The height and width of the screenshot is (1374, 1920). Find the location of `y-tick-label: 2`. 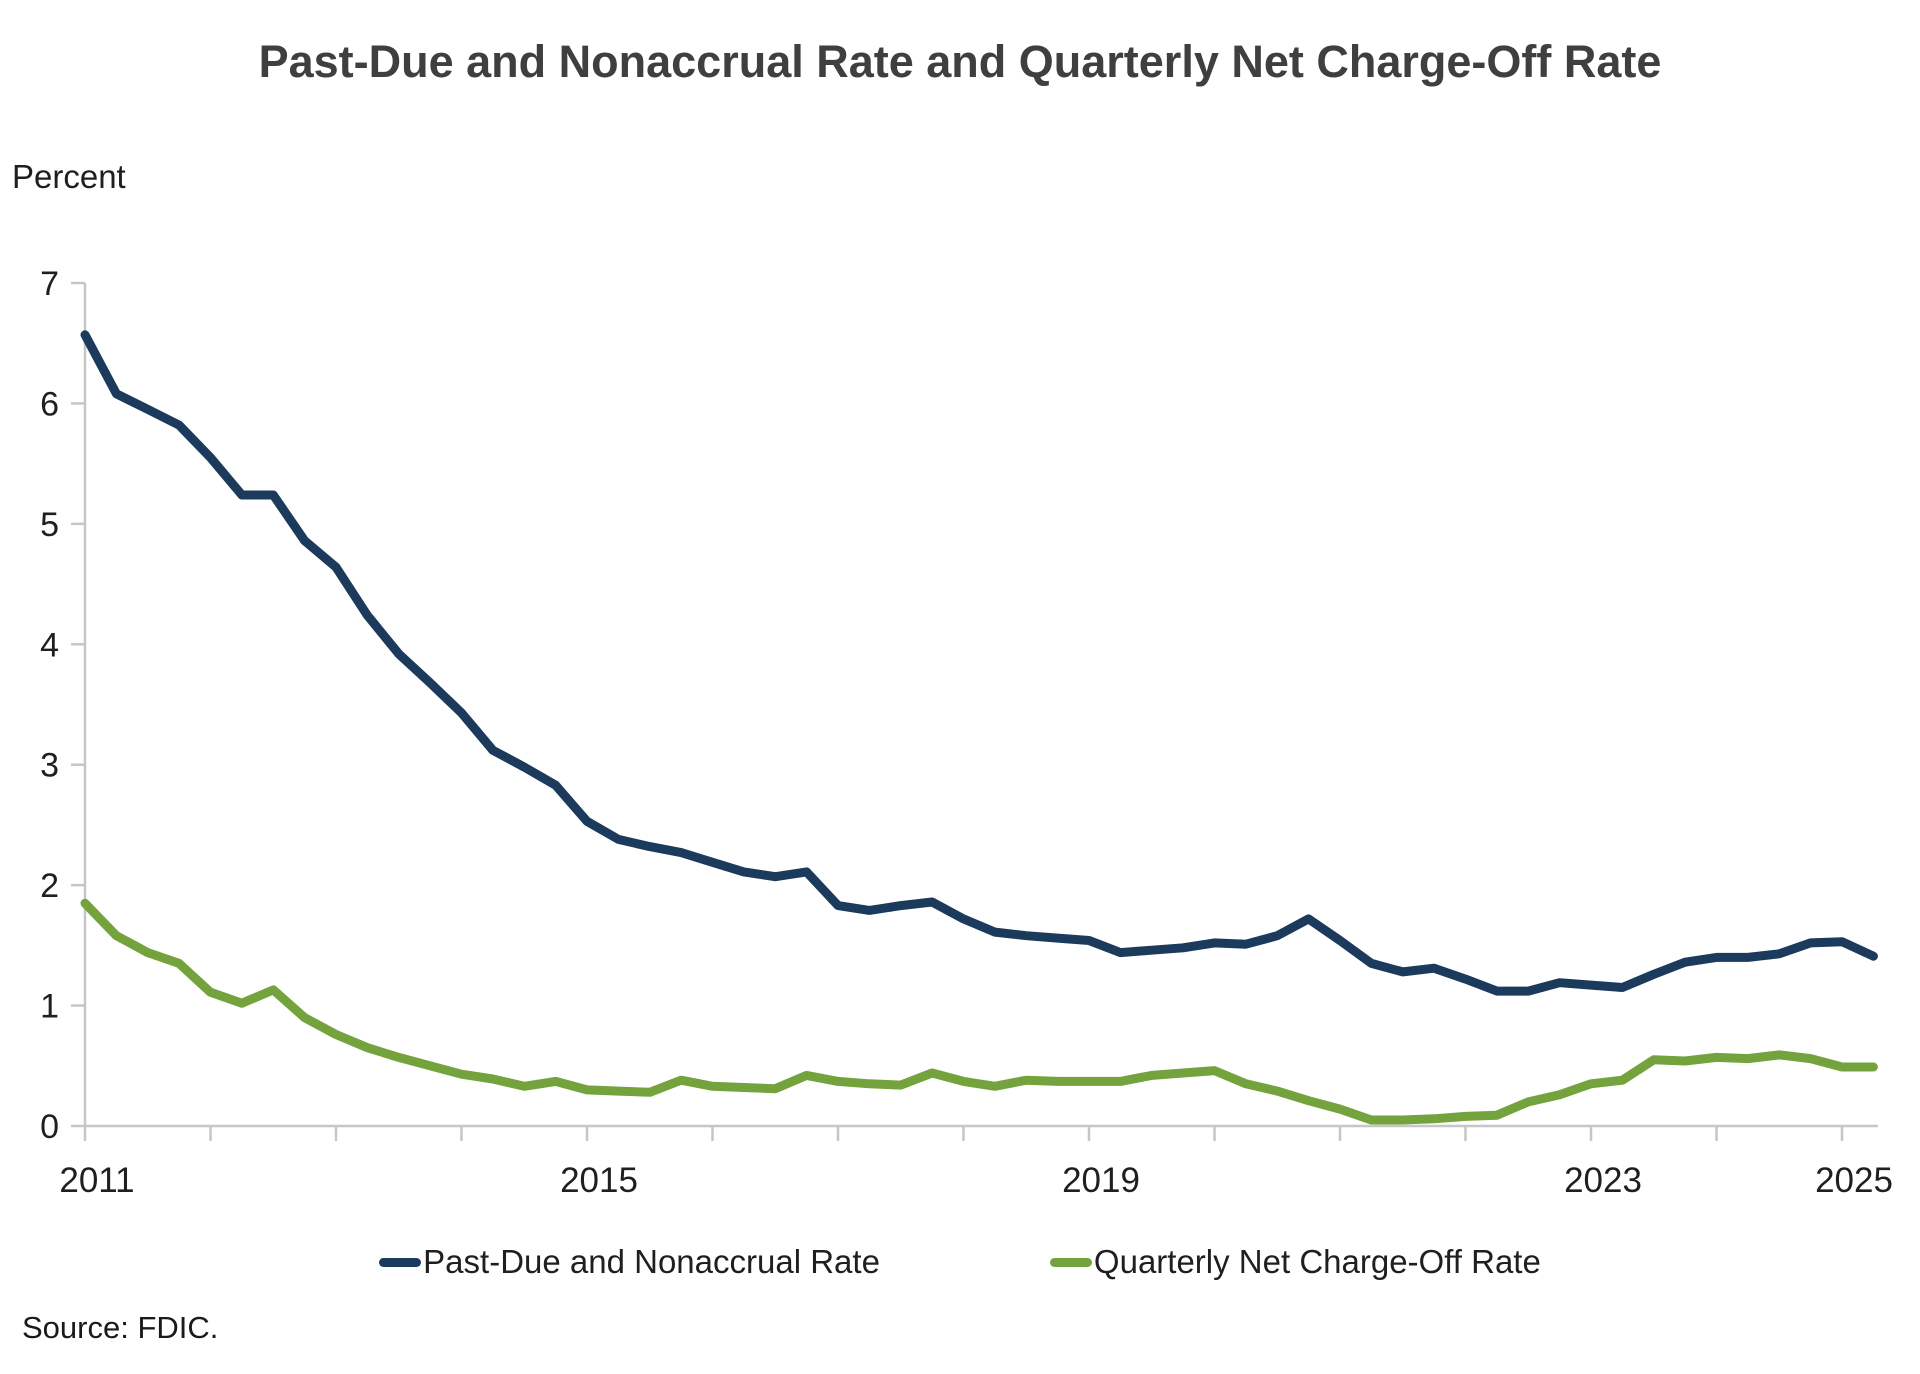

y-tick-label: 2 is located at coordinates (49, 886).